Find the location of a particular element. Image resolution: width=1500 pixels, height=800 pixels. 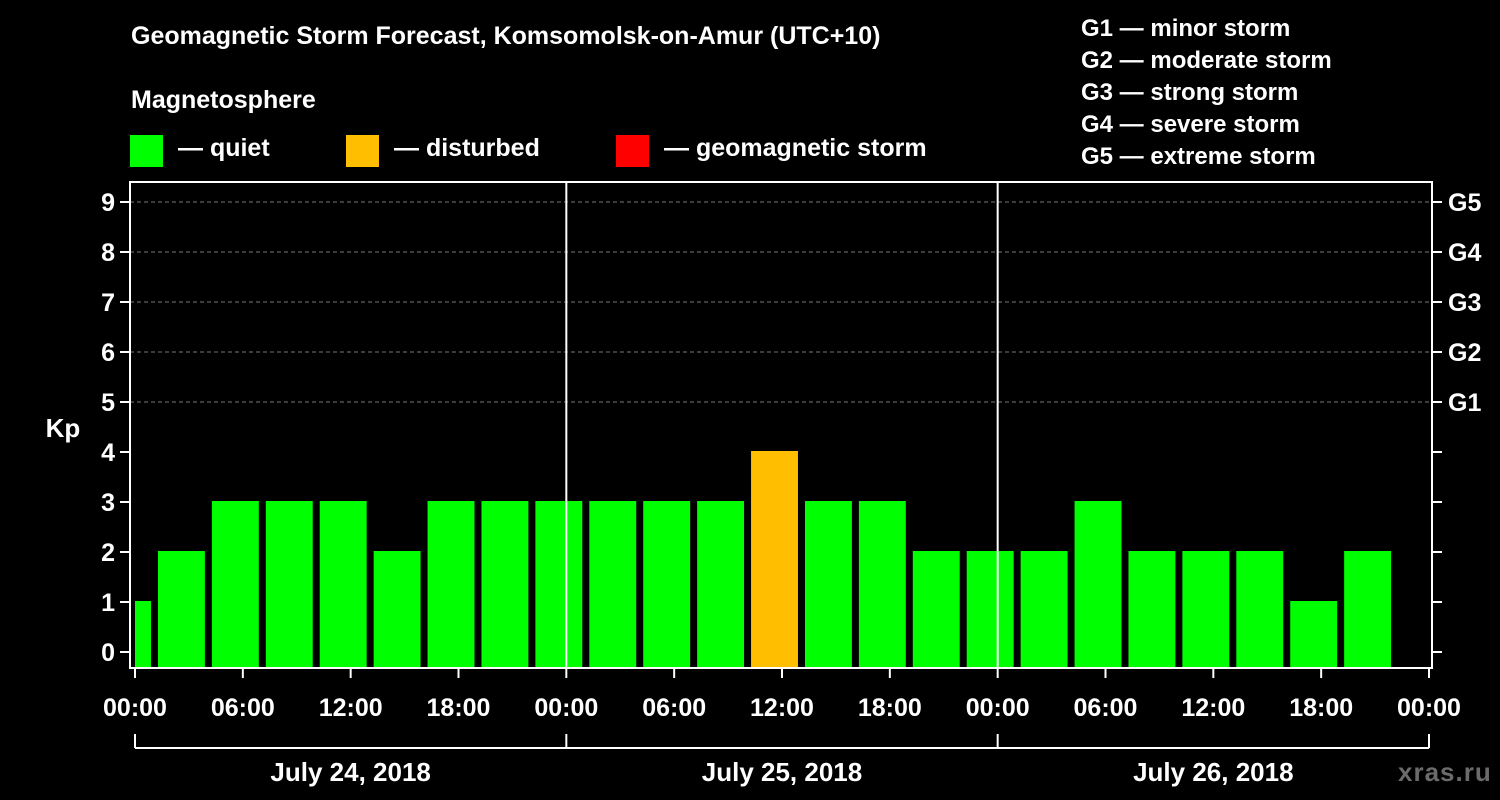

y-tick-label: 7 is located at coordinates (108, 303).